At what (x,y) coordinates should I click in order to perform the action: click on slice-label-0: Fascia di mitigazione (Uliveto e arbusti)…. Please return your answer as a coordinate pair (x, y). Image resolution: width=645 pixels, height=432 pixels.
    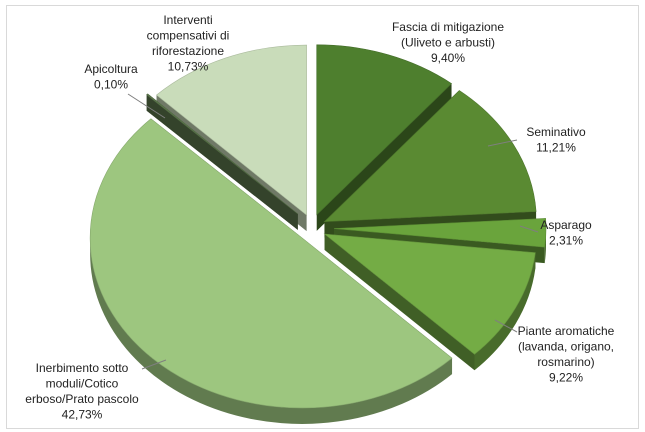
    Looking at the image, I should click on (448, 42).